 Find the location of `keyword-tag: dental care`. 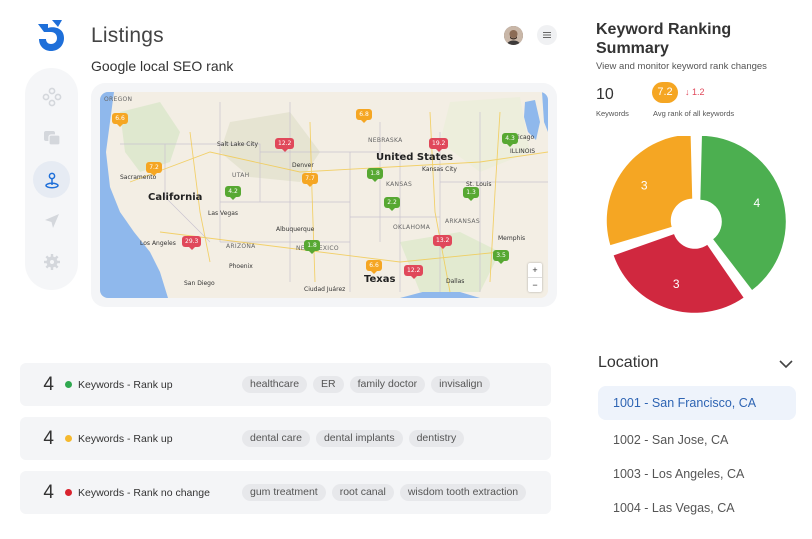

keyword-tag: dental care is located at coordinates (276, 438).